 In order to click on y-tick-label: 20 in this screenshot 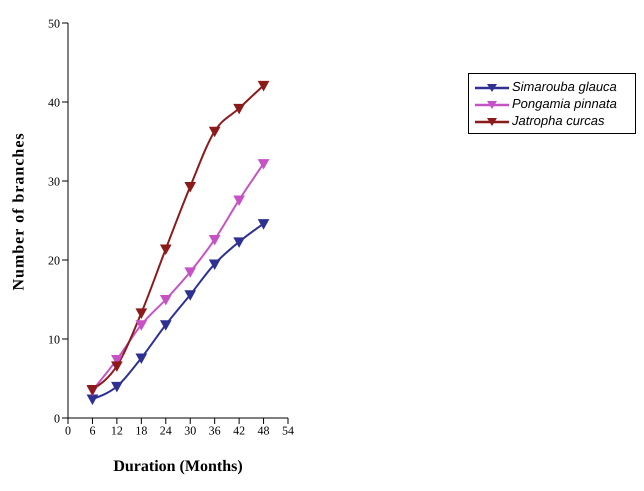, I will do `click(54, 260)`.